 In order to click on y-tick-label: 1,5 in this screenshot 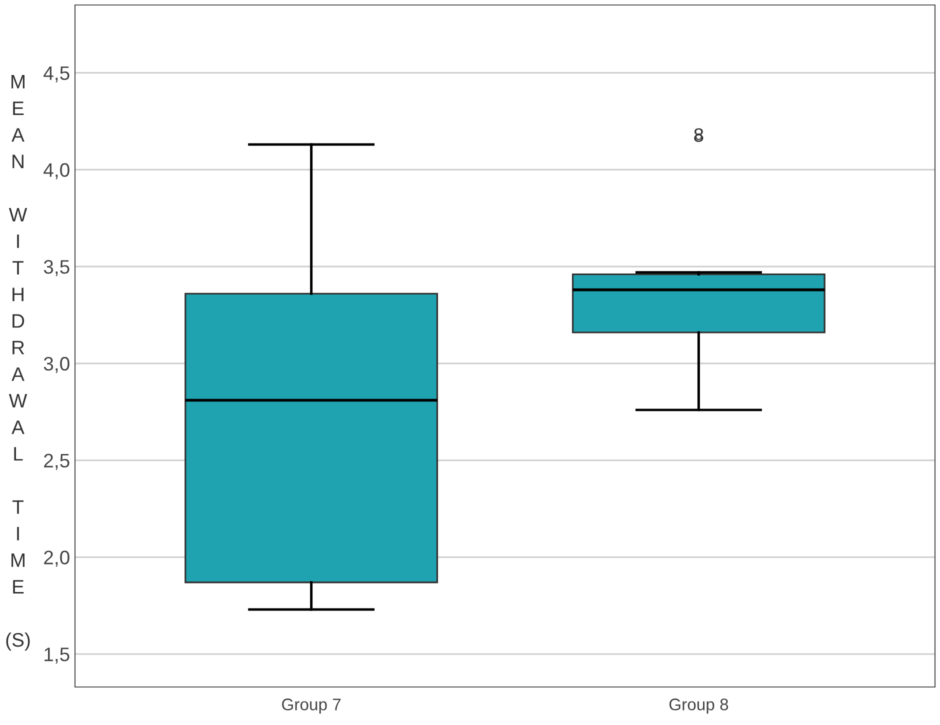, I will do `click(57, 656)`.